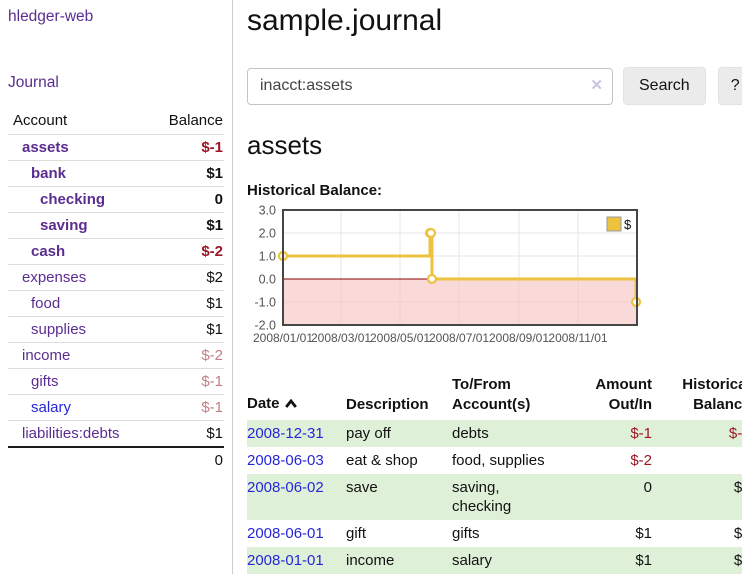 The image size is (742, 582). Describe the element at coordinates (195, 120) in the screenshot. I see `accounts-col-balance: Balance` at that location.